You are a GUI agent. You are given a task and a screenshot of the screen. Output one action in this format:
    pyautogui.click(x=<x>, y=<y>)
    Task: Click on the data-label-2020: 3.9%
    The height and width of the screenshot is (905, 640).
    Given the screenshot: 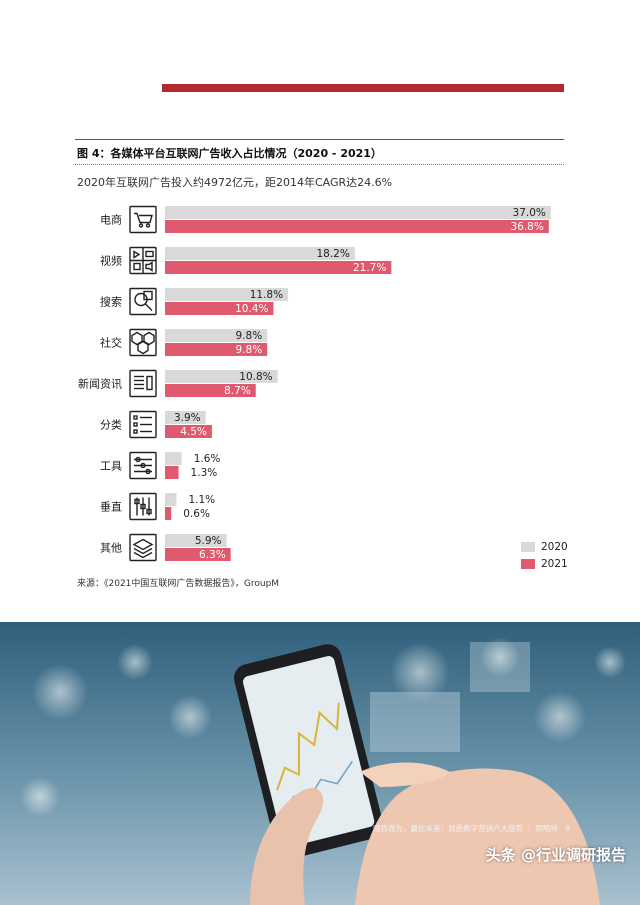 What is the action you would take?
    pyautogui.click(x=187, y=418)
    